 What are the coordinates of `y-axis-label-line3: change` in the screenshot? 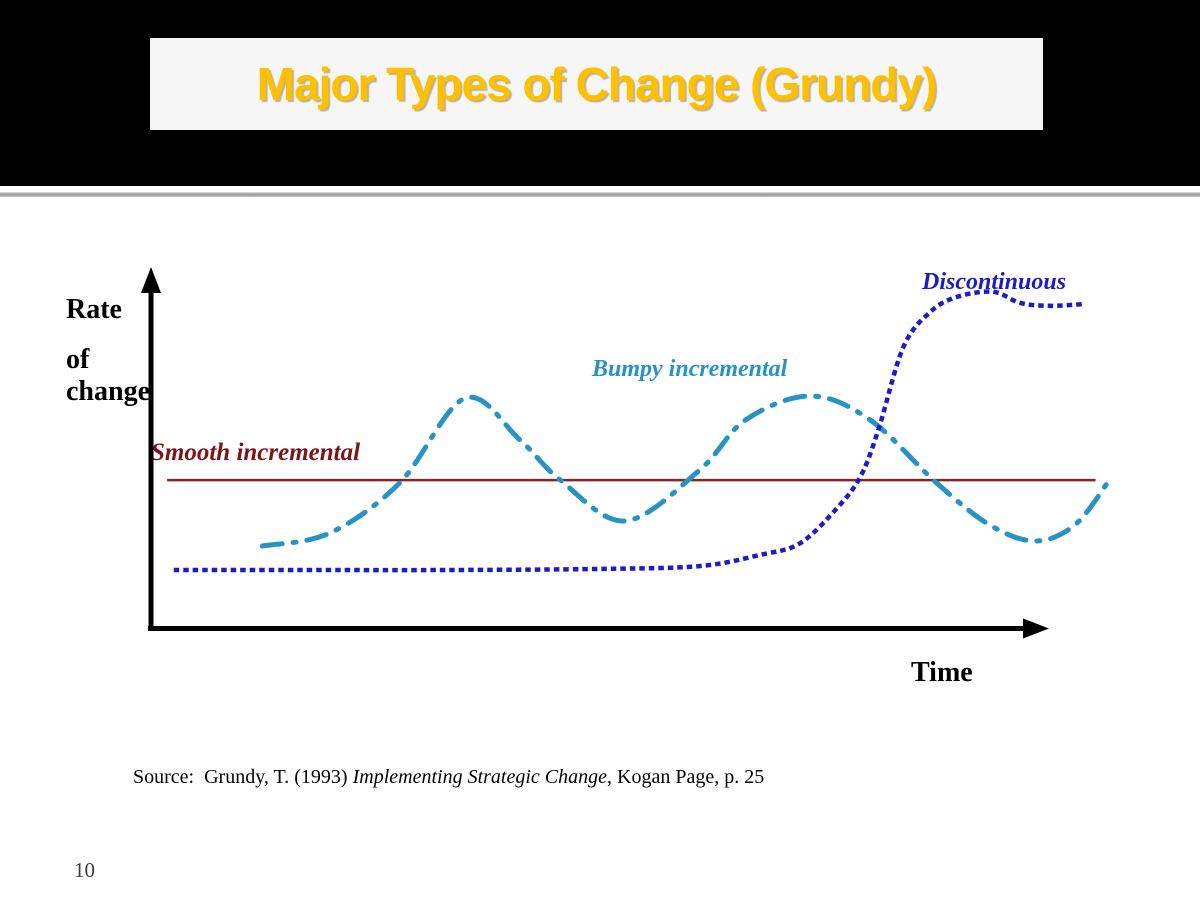 It's located at (108, 391).